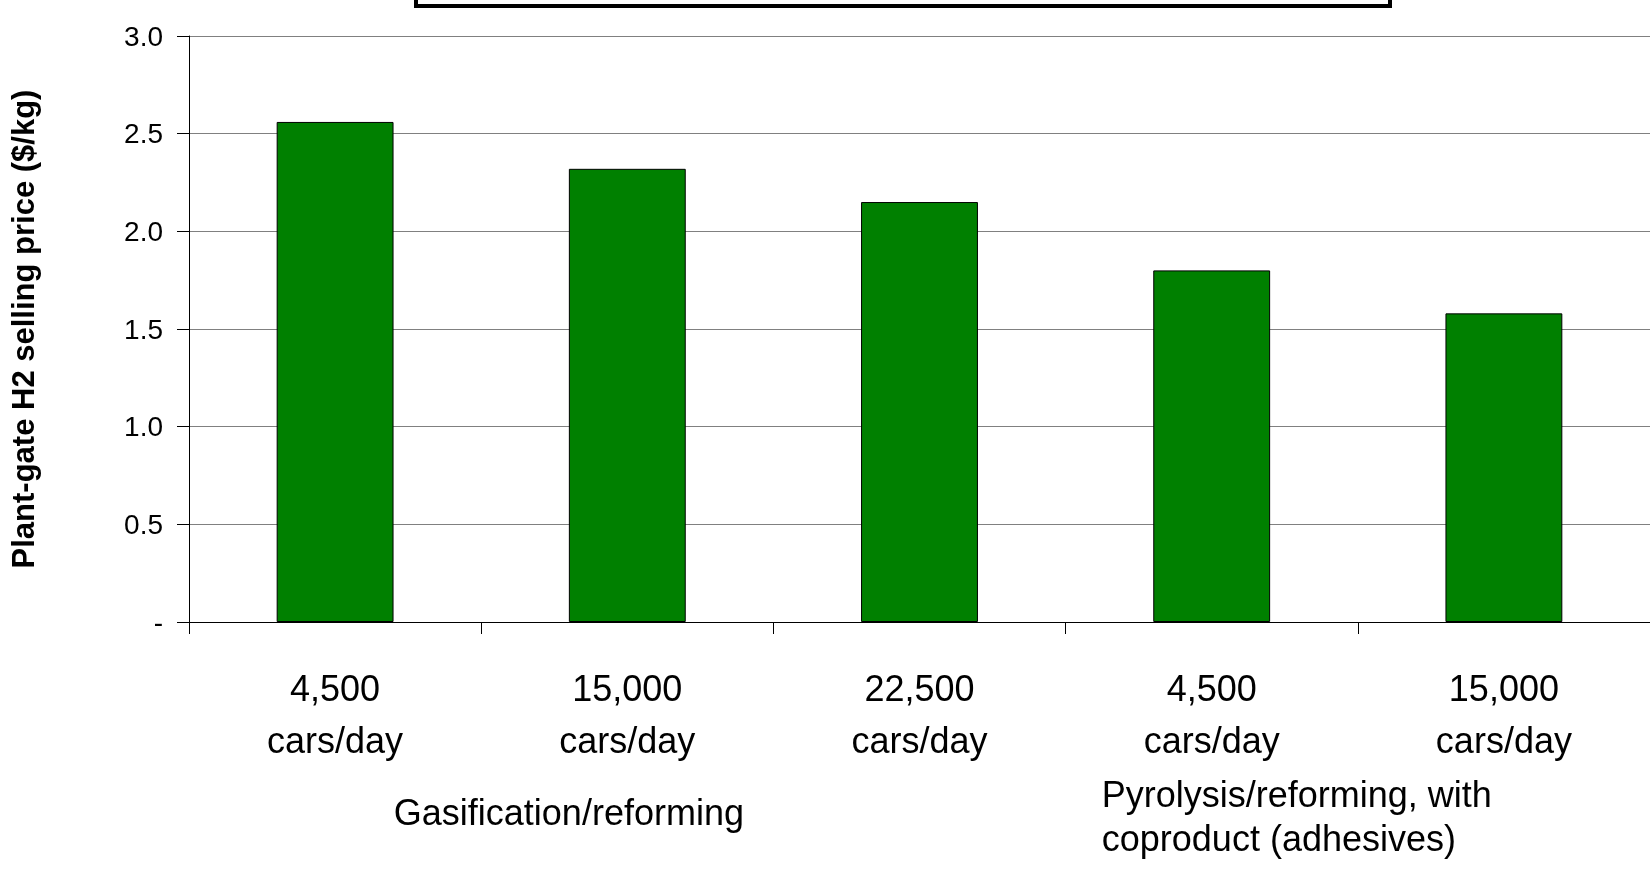 The image size is (1650, 878). What do you see at coordinates (158, 622) in the screenshot?
I see `y-tick-label: -` at bounding box center [158, 622].